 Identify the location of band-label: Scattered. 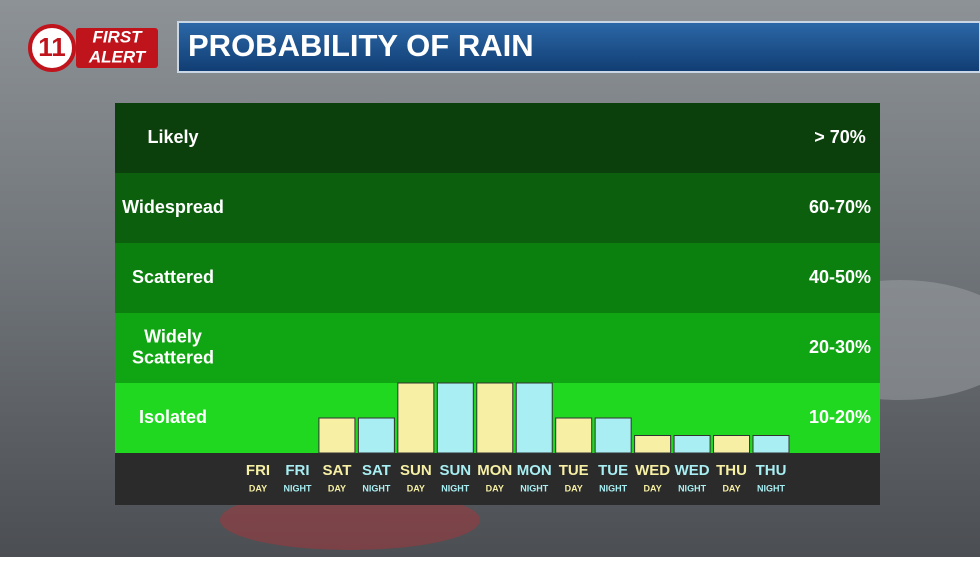
(173, 277).